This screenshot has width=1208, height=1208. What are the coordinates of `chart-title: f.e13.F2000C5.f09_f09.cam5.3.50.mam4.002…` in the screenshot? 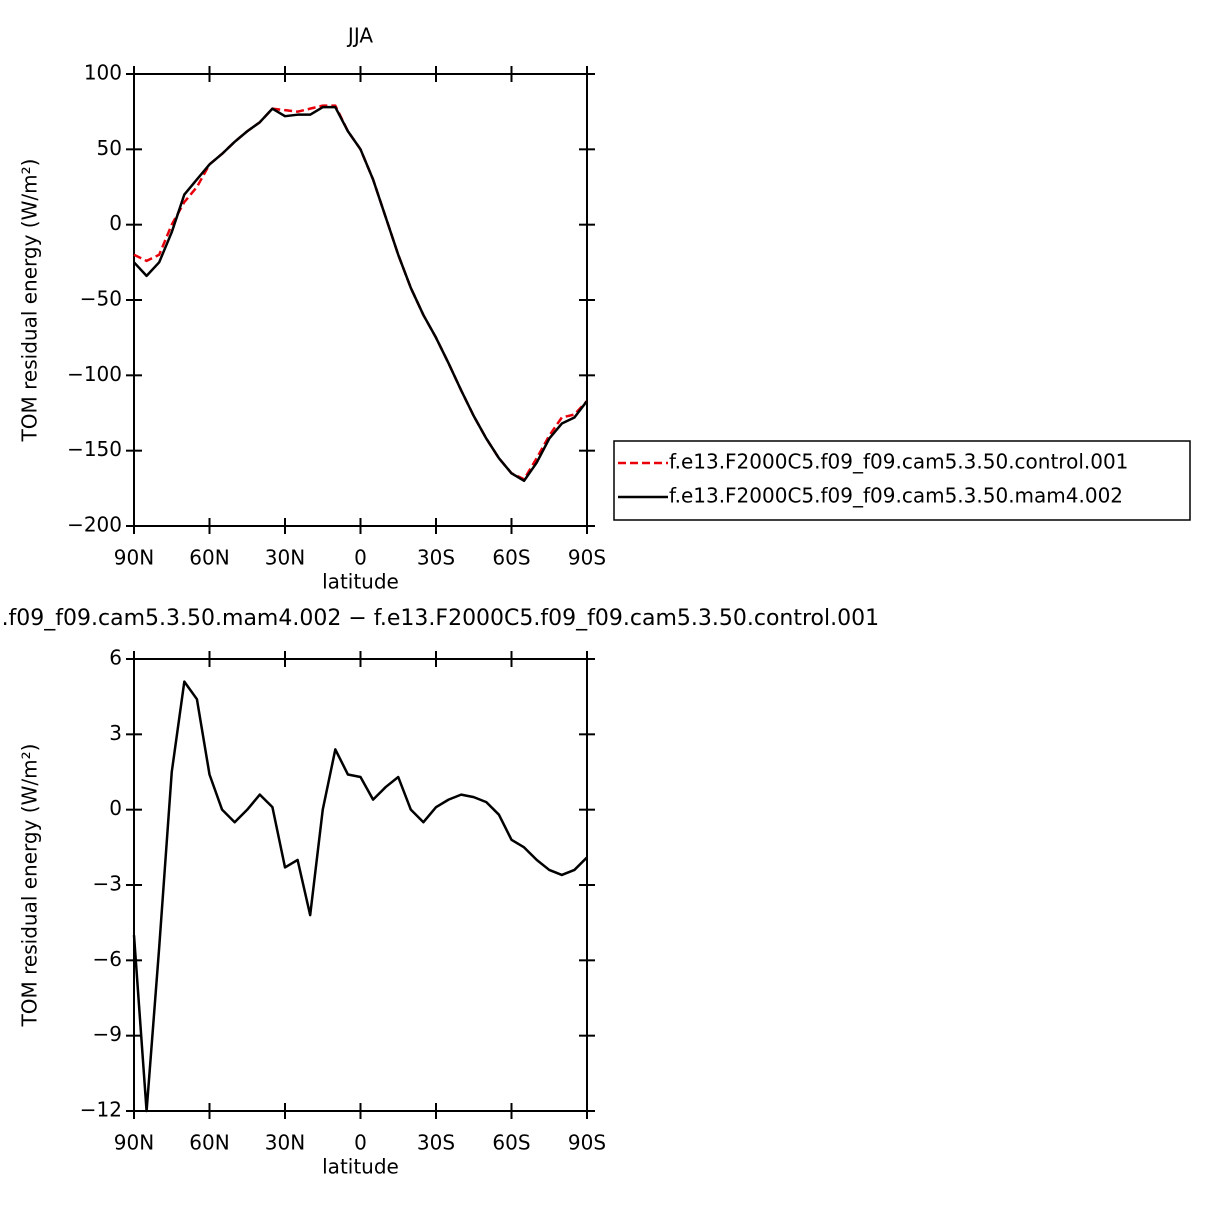 It's located at (439, 618).